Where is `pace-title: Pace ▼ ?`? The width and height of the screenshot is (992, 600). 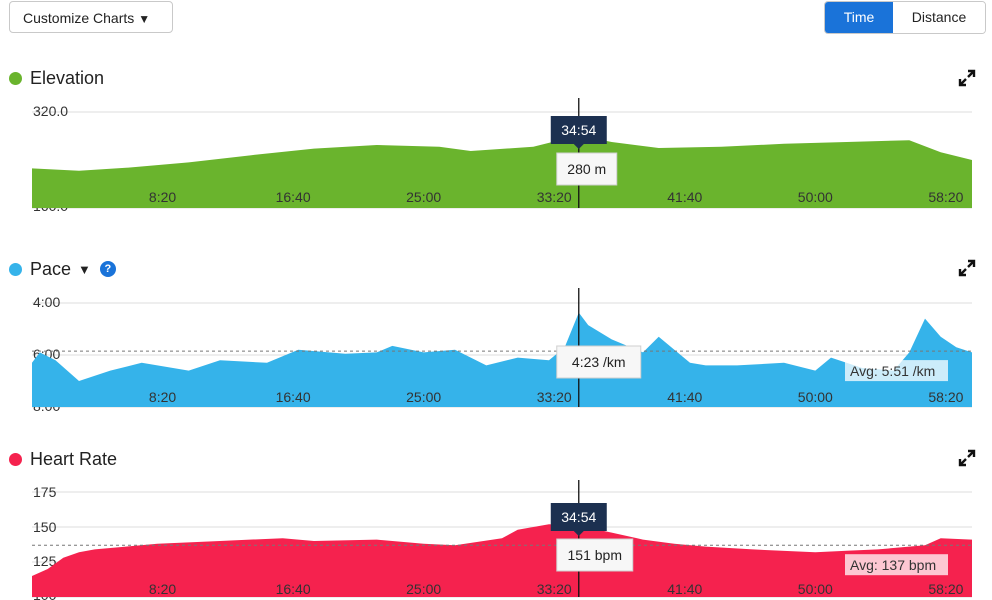 pace-title: Pace ▼ ? is located at coordinates (62, 269).